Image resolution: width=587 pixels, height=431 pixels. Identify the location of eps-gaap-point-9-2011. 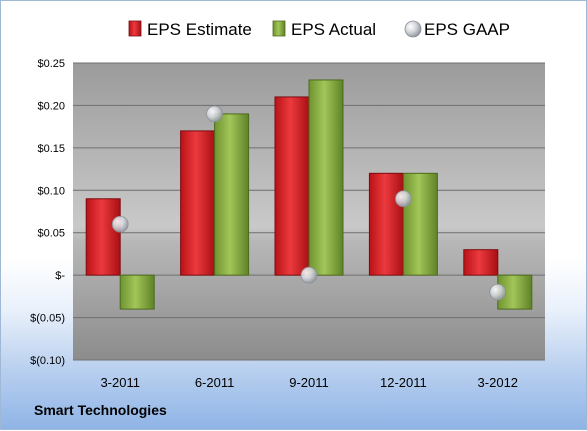
(309, 275).